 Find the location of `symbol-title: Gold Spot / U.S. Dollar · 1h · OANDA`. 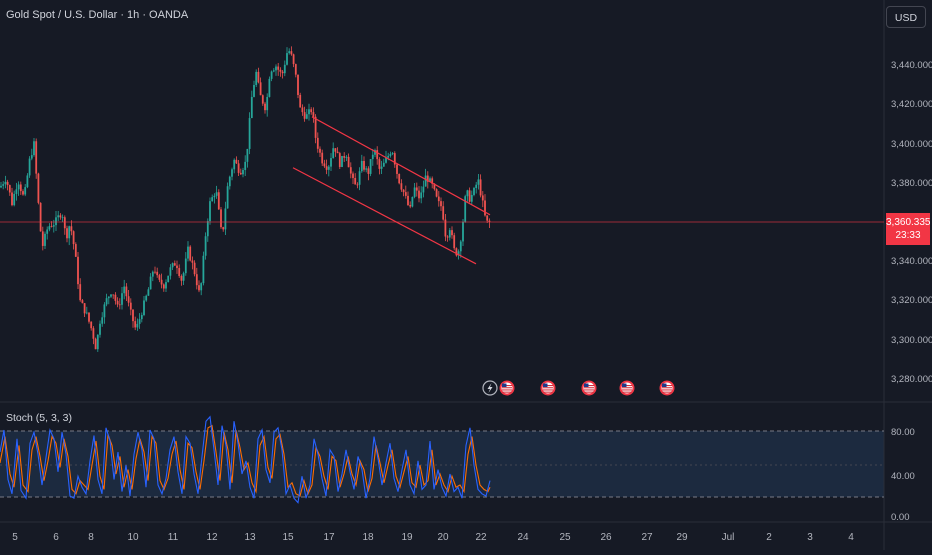

symbol-title: Gold Spot / U.S. Dollar · 1h · OANDA is located at coordinates (97, 15).